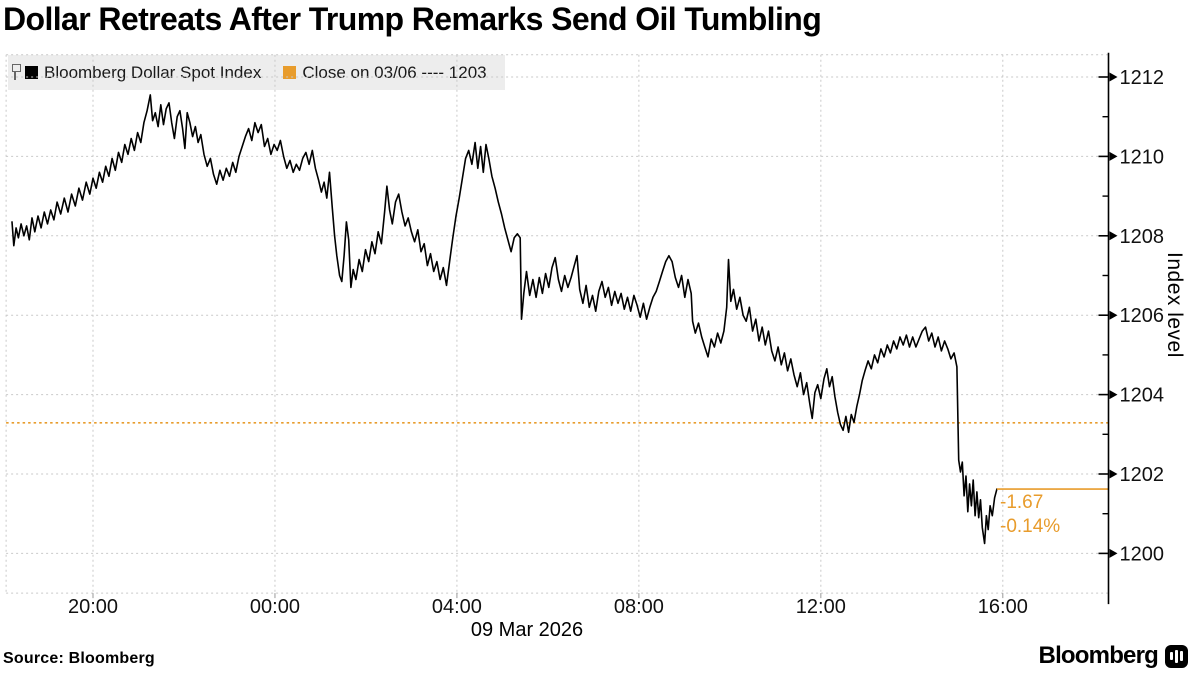 The height and width of the screenshot is (675, 1200). What do you see at coordinates (1142, 316) in the screenshot?
I see `y-tick-label: 1206` at bounding box center [1142, 316].